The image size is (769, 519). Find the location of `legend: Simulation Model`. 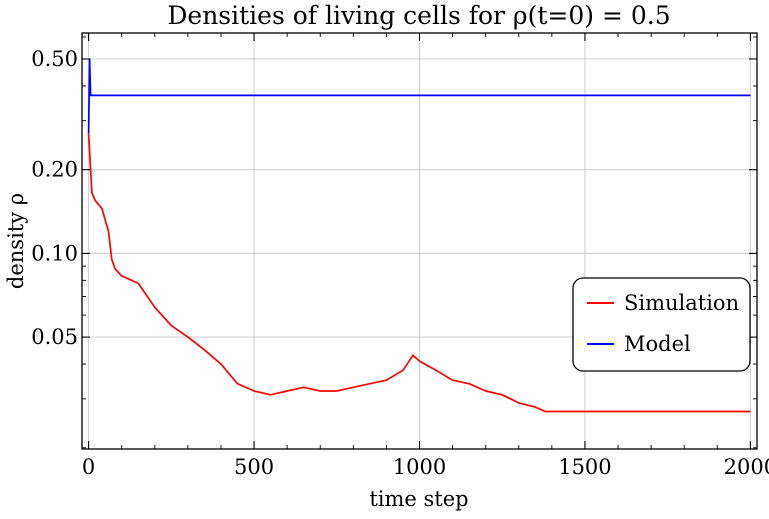

legend: Simulation Model is located at coordinates (661, 324).